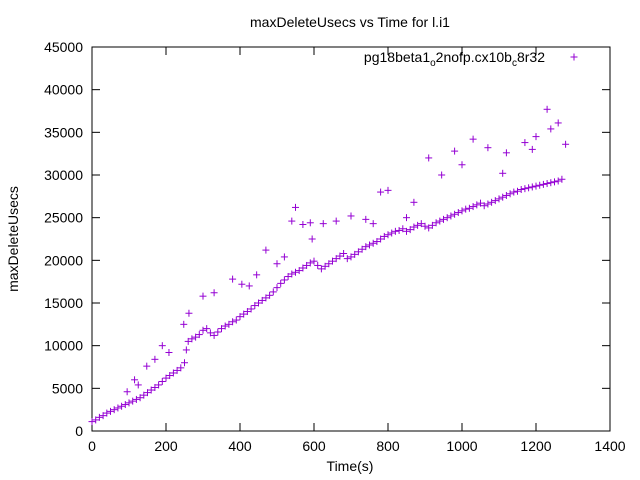 The height and width of the screenshot is (480, 640). What do you see at coordinates (350, 22) in the screenshot?
I see `chart-title: maxDeleteUsecs vs Time for l.i1` at bounding box center [350, 22].